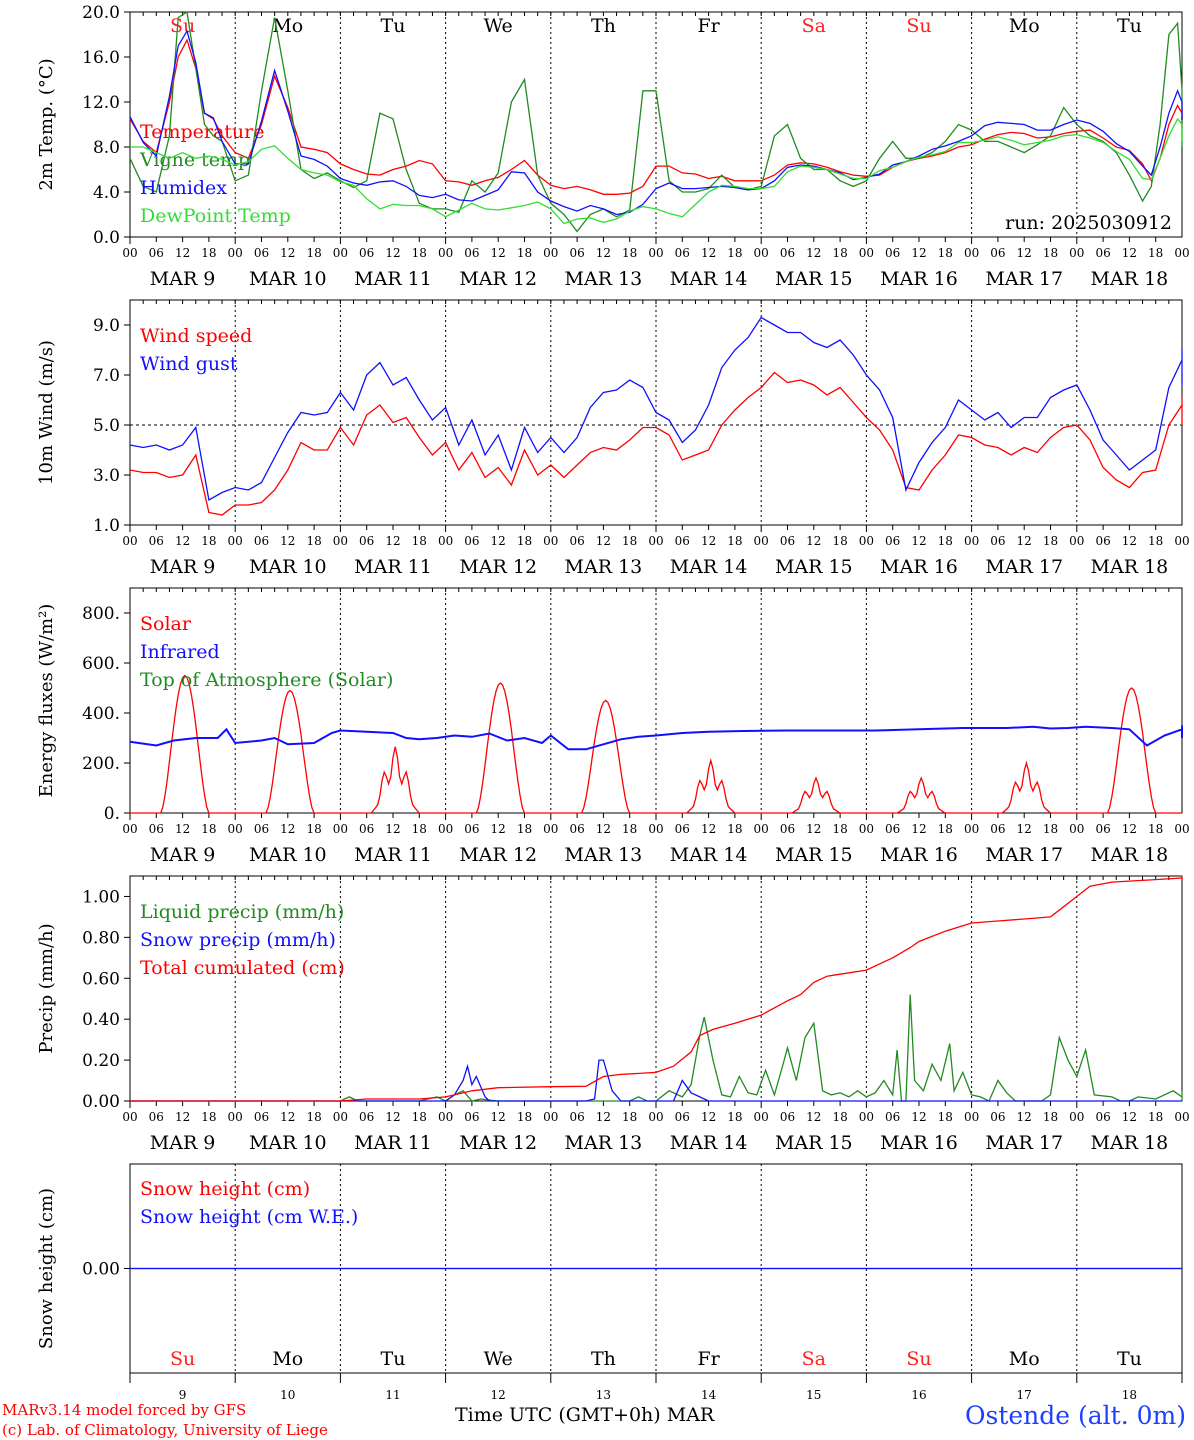 The height and width of the screenshot is (1440, 1194). Describe the element at coordinates (584, 1415) in the screenshot. I see `time-axis-title: Time UTC (GMT+0h) MAR` at that location.